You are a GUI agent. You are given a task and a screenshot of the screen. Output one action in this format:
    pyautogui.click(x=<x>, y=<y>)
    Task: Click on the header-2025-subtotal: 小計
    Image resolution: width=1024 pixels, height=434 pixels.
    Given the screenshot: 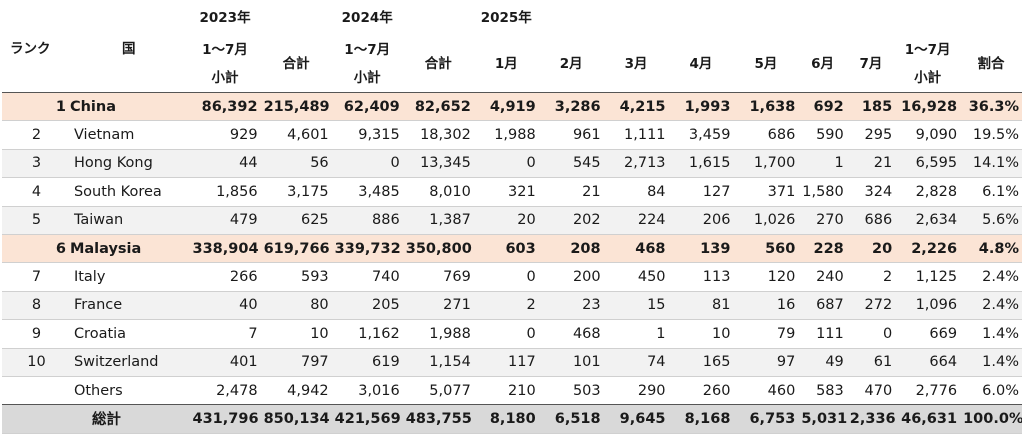 What is the action you would take?
    pyautogui.click(x=928, y=77)
    